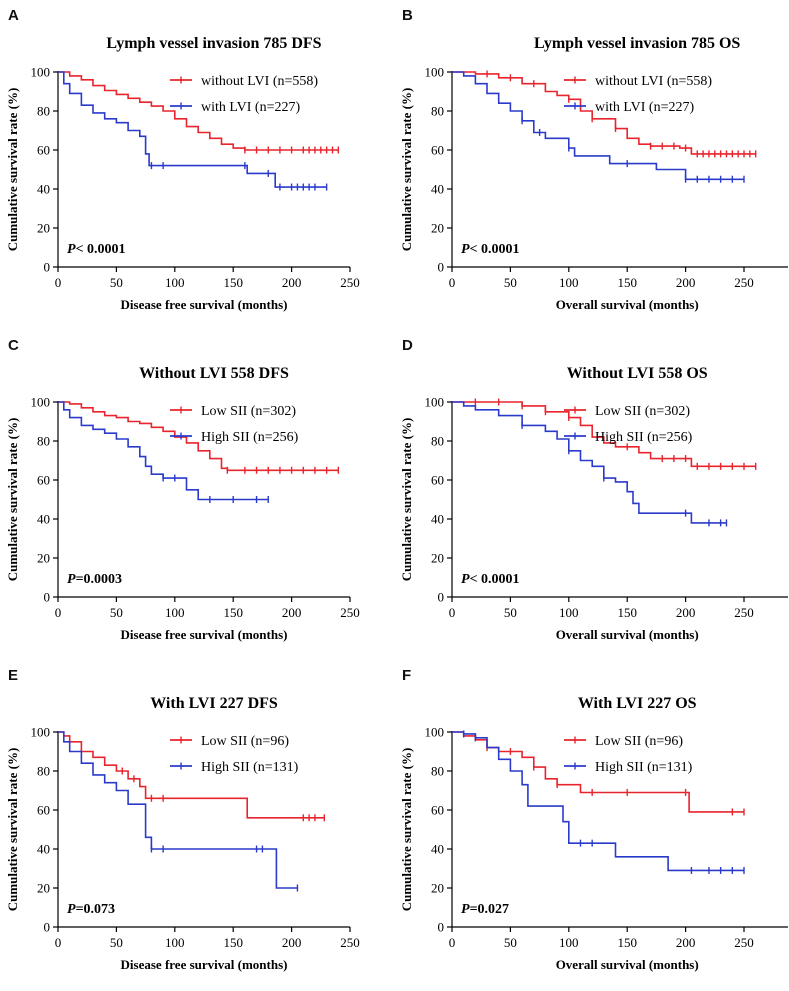 This screenshot has width=789, height=991. What do you see at coordinates (637, 373) in the screenshot?
I see `chart-title: Without LVI 558 OS` at bounding box center [637, 373].